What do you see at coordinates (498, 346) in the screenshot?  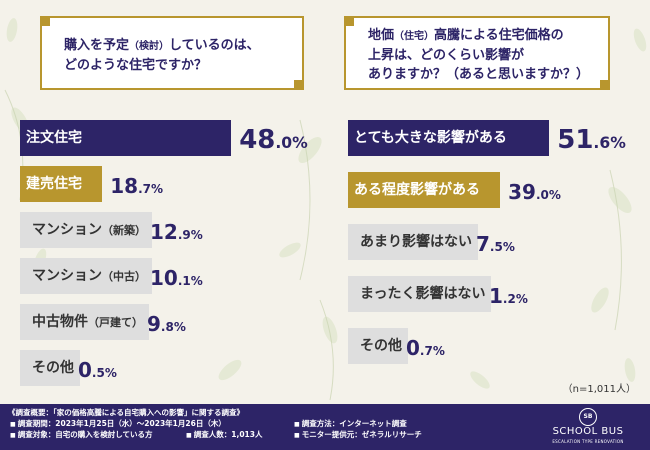 I see `bar-row: その他 0.7%` at bounding box center [498, 346].